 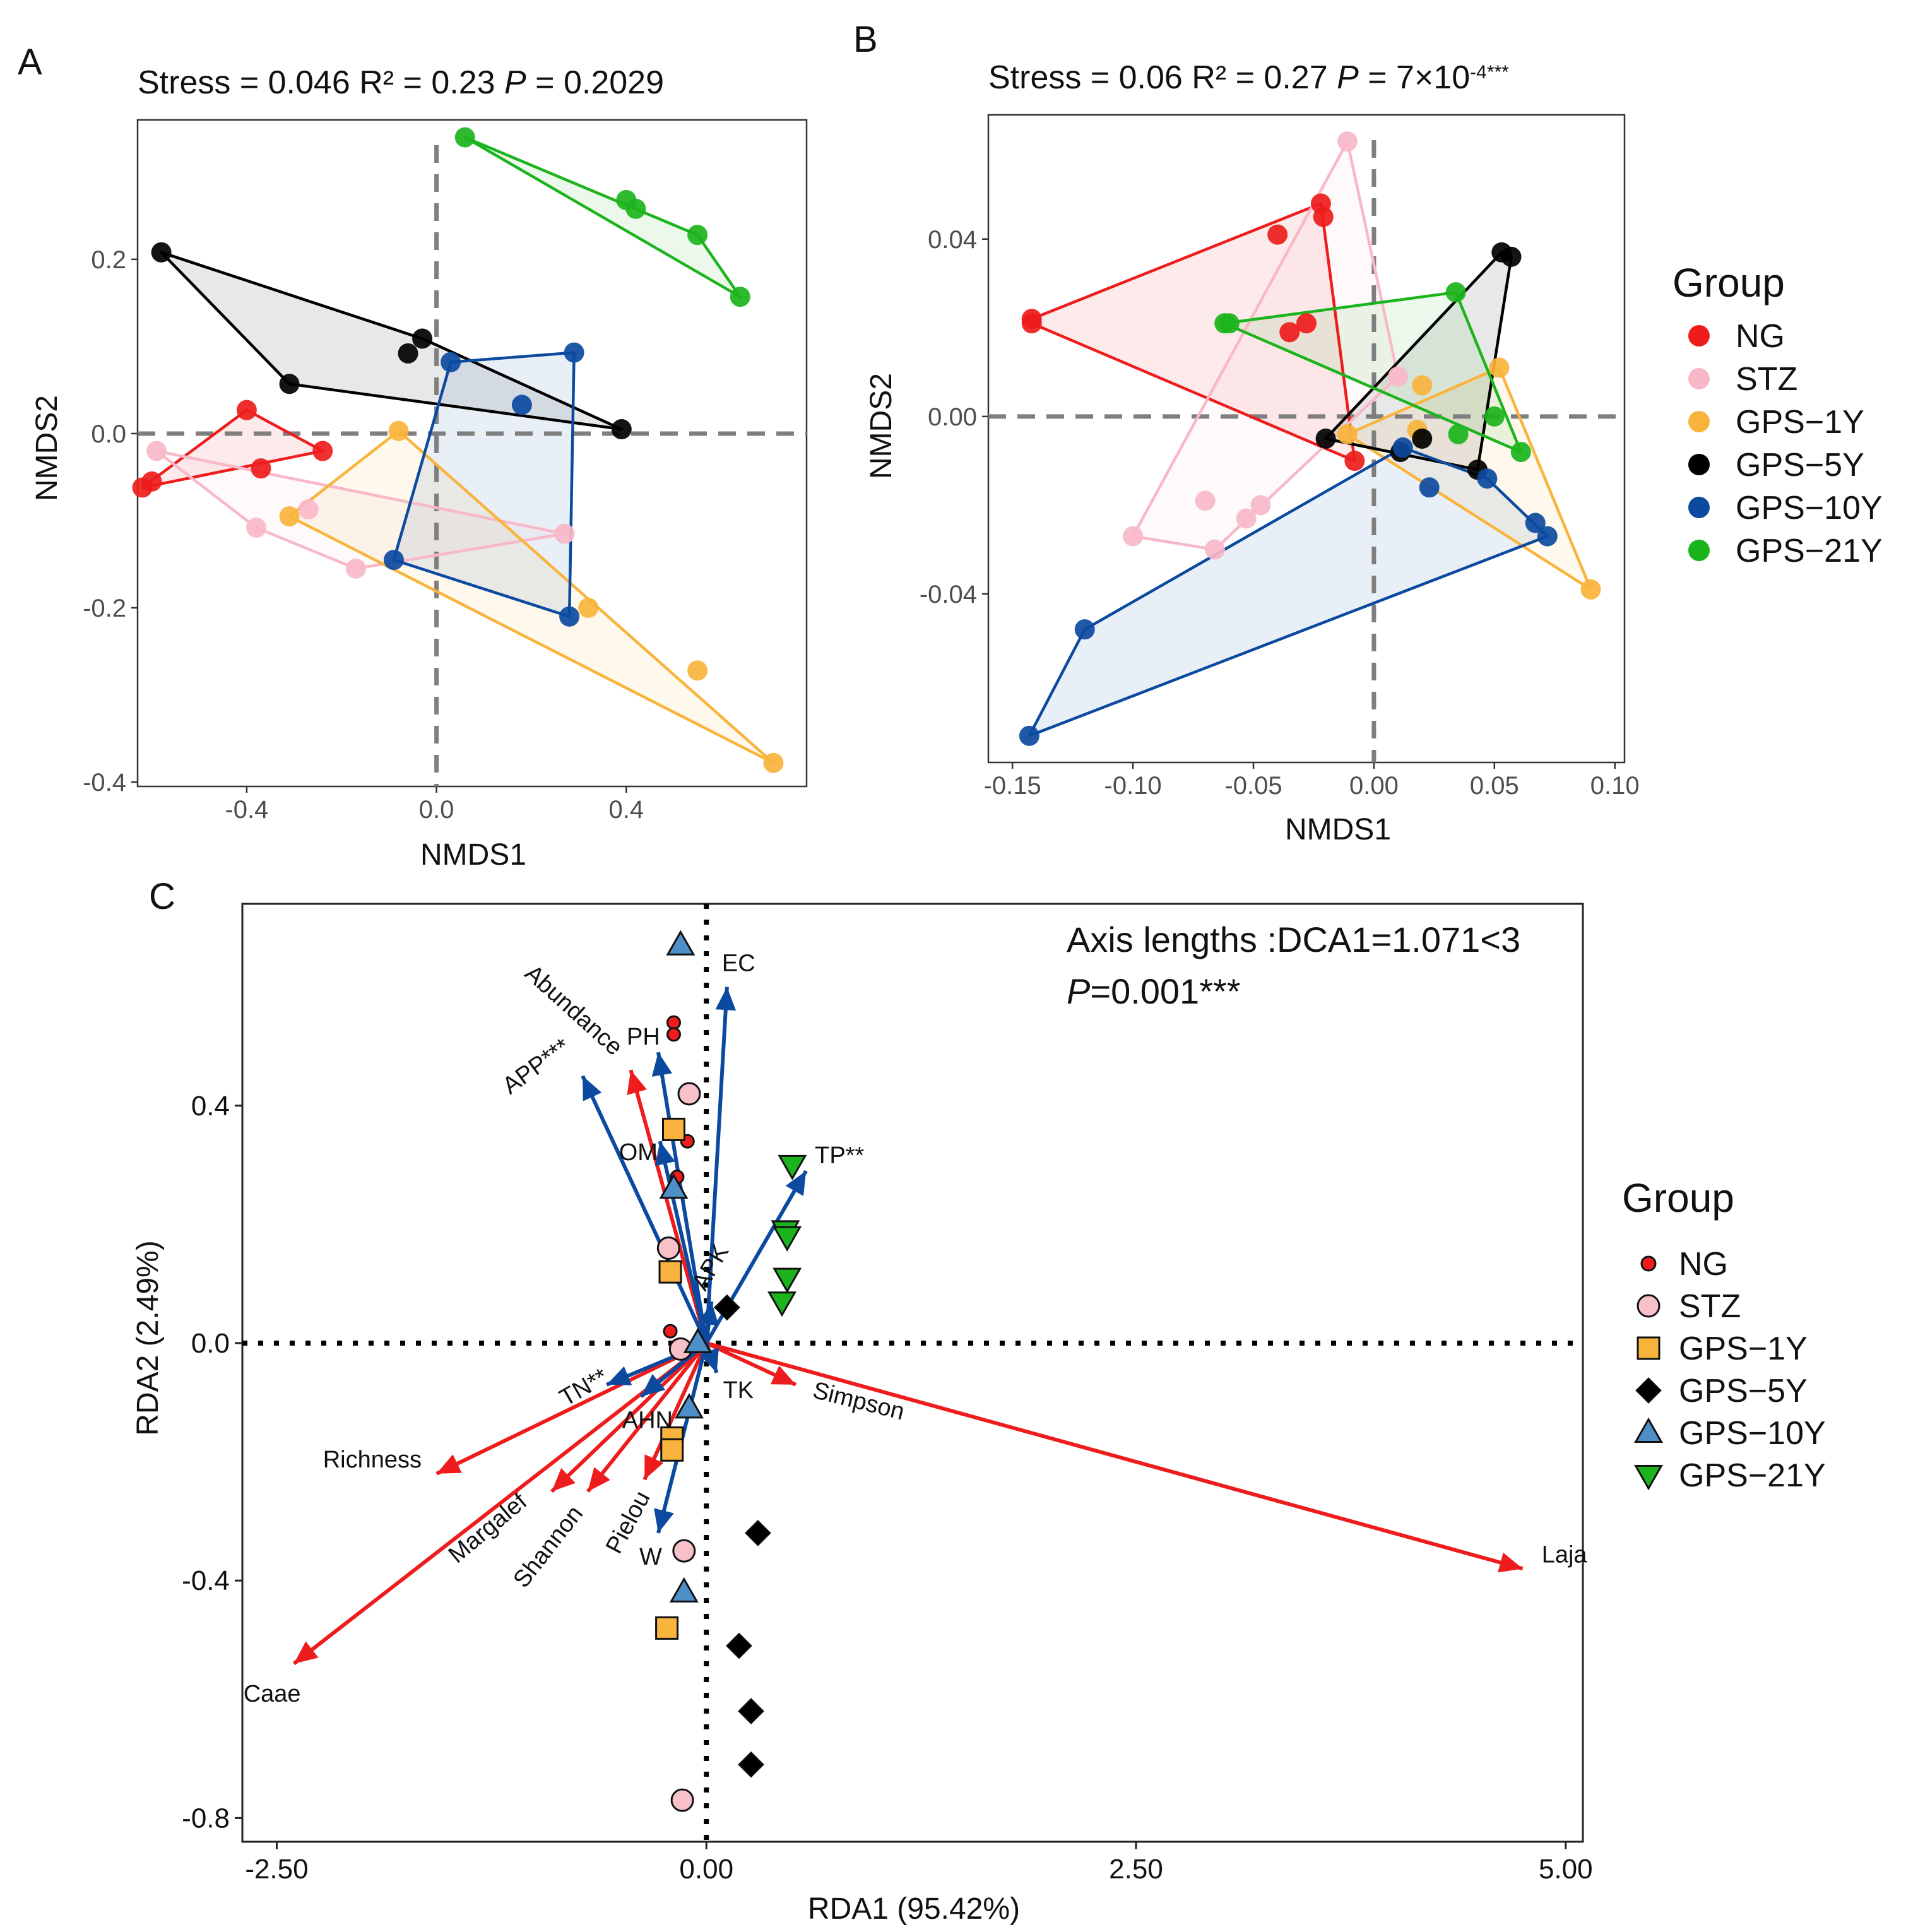 I want to click on panel-b-hull-line-gps-10y, so click(x=1288, y=592).